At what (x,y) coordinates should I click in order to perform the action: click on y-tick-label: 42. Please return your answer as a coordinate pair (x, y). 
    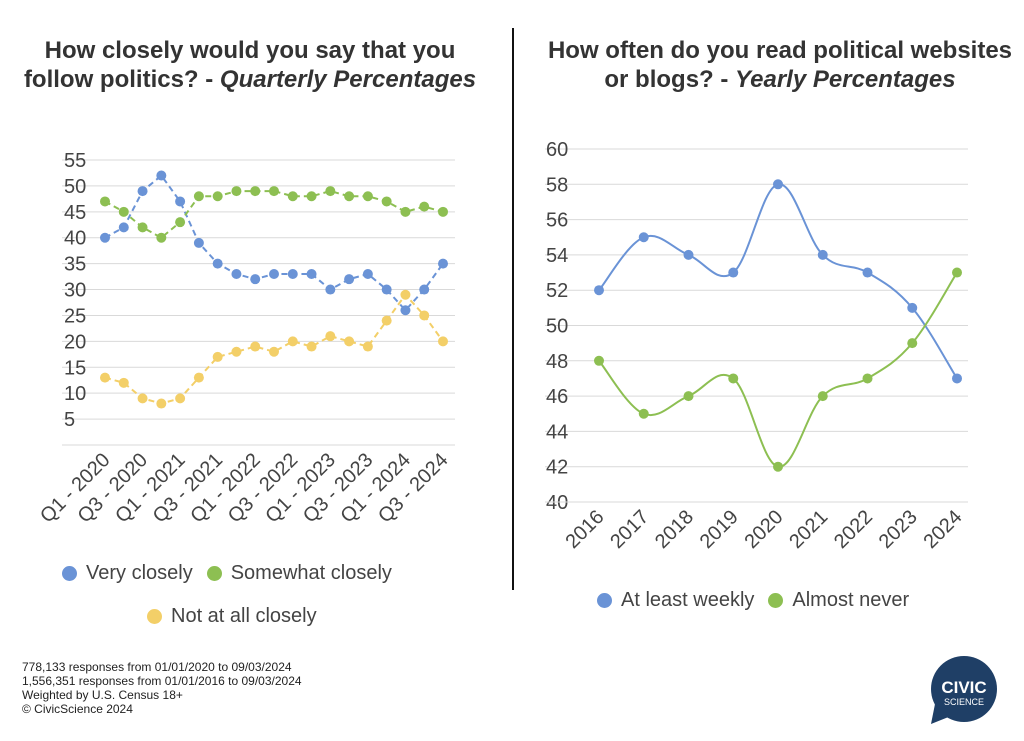
    Looking at the image, I should click on (557, 468).